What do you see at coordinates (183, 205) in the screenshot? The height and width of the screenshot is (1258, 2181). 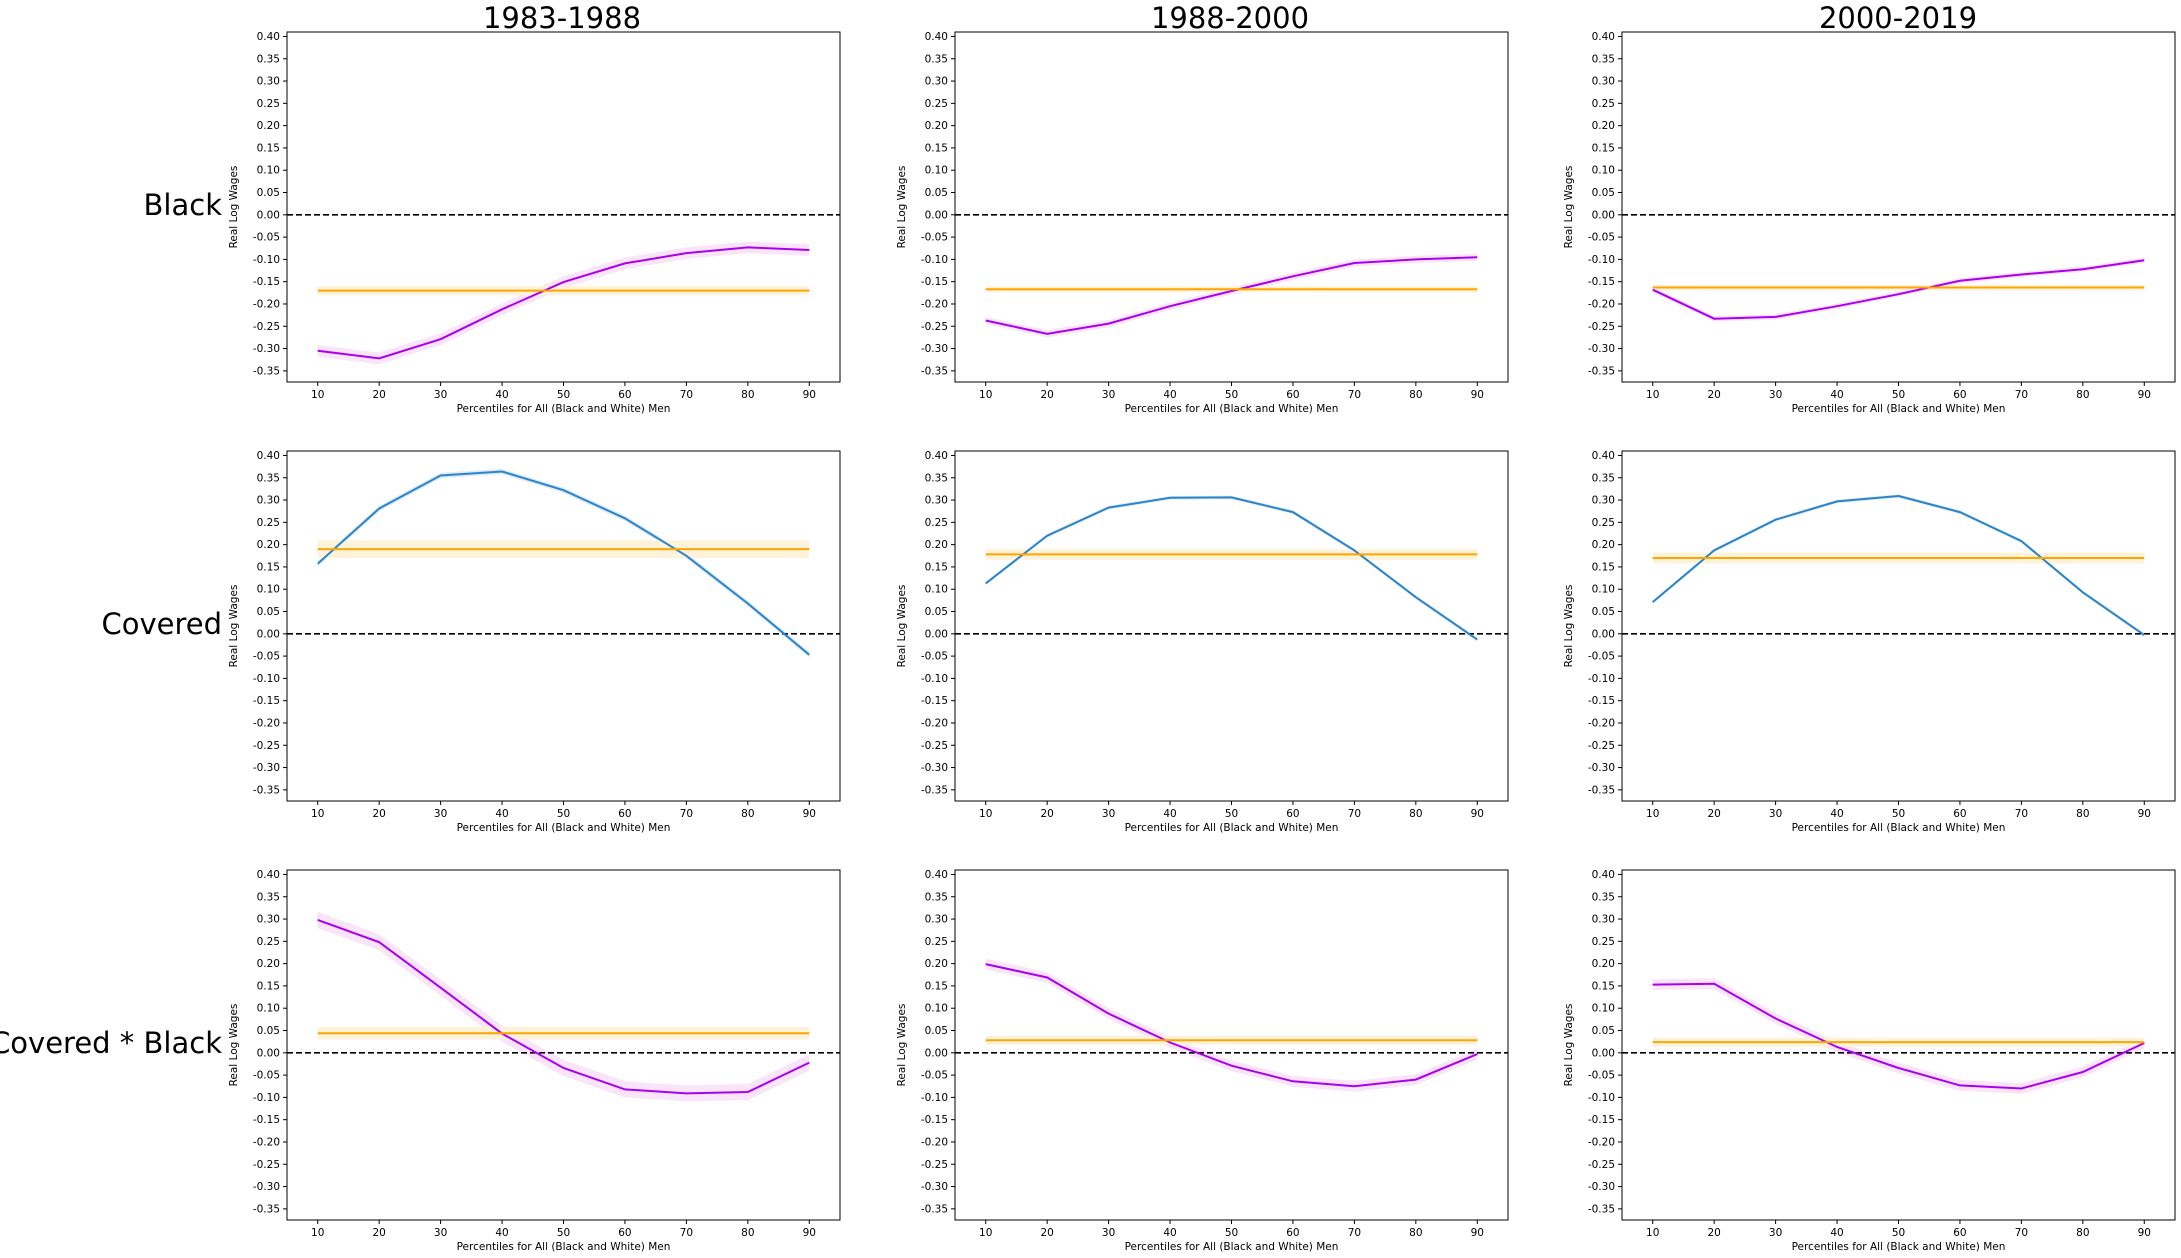 I see `row-label: Black` at bounding box center [183, 205].